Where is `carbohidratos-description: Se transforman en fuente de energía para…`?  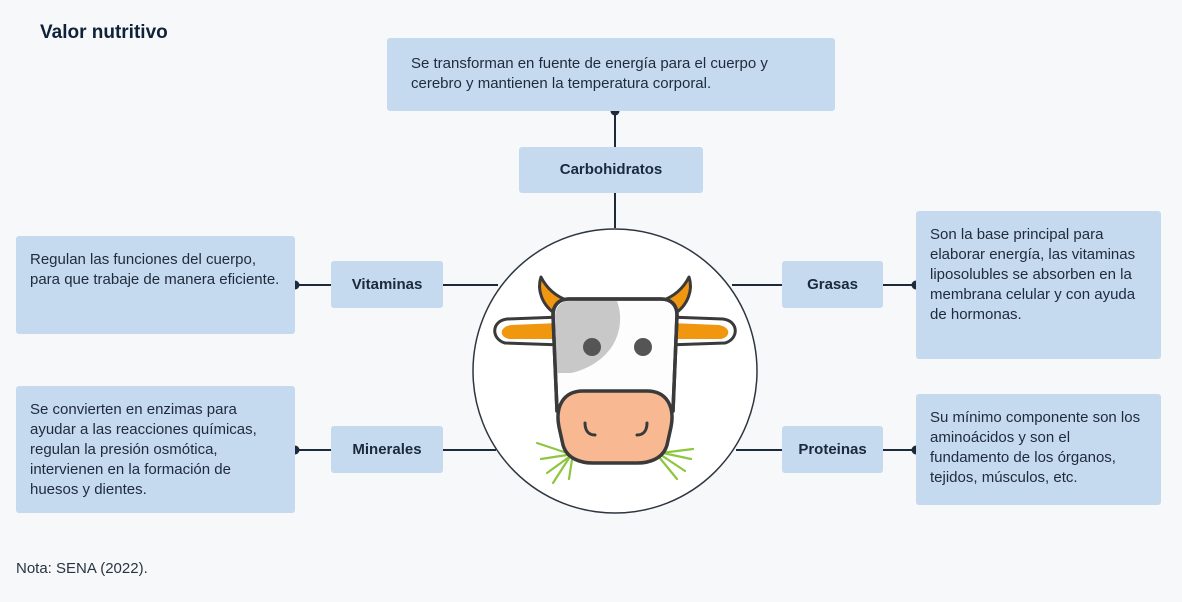 carbohidratos-description: Se transforman en fuente de energía para… is located at coordinates (611, 74).